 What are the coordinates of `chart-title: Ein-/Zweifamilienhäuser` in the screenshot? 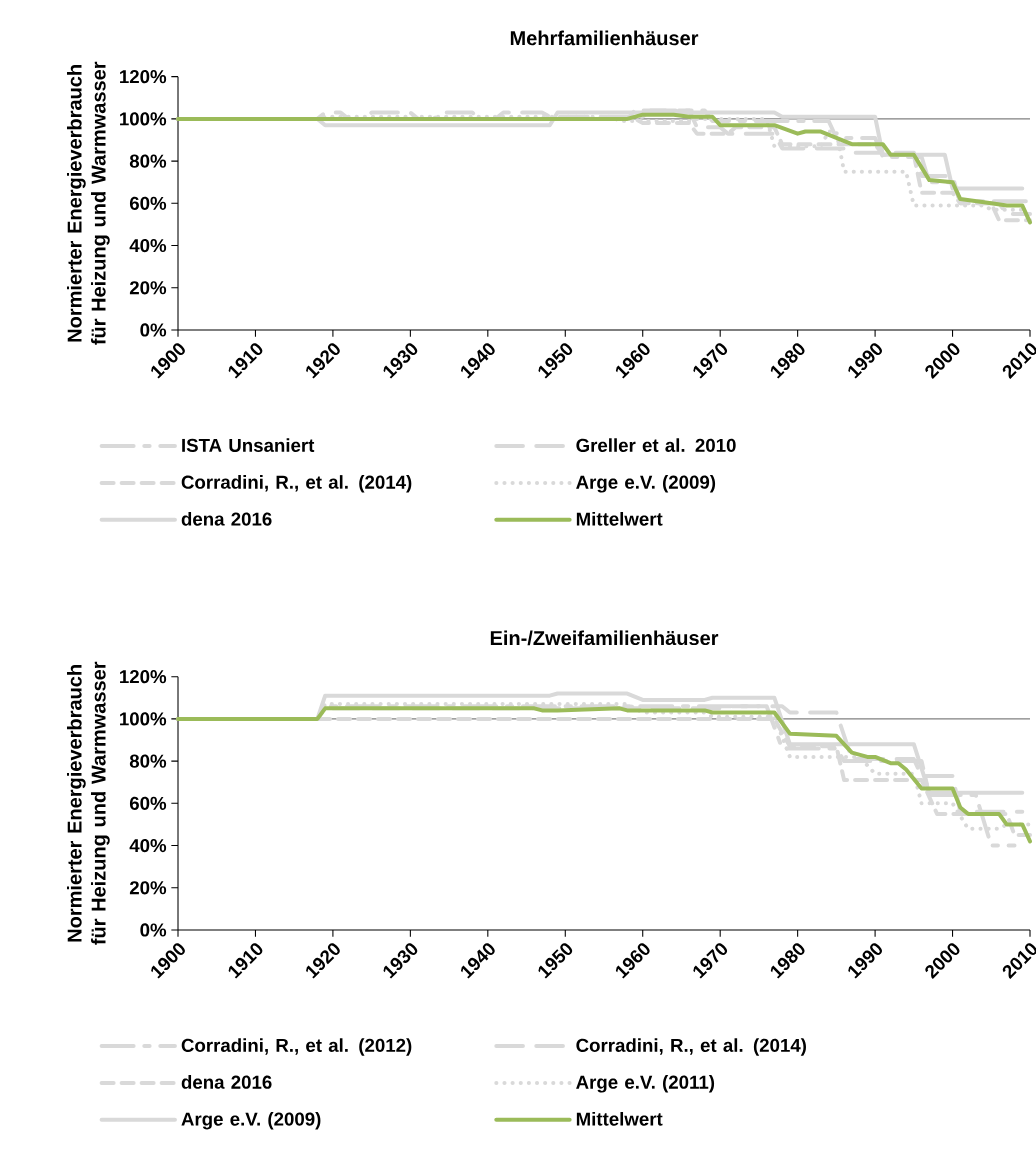 It's located at (604, 638).